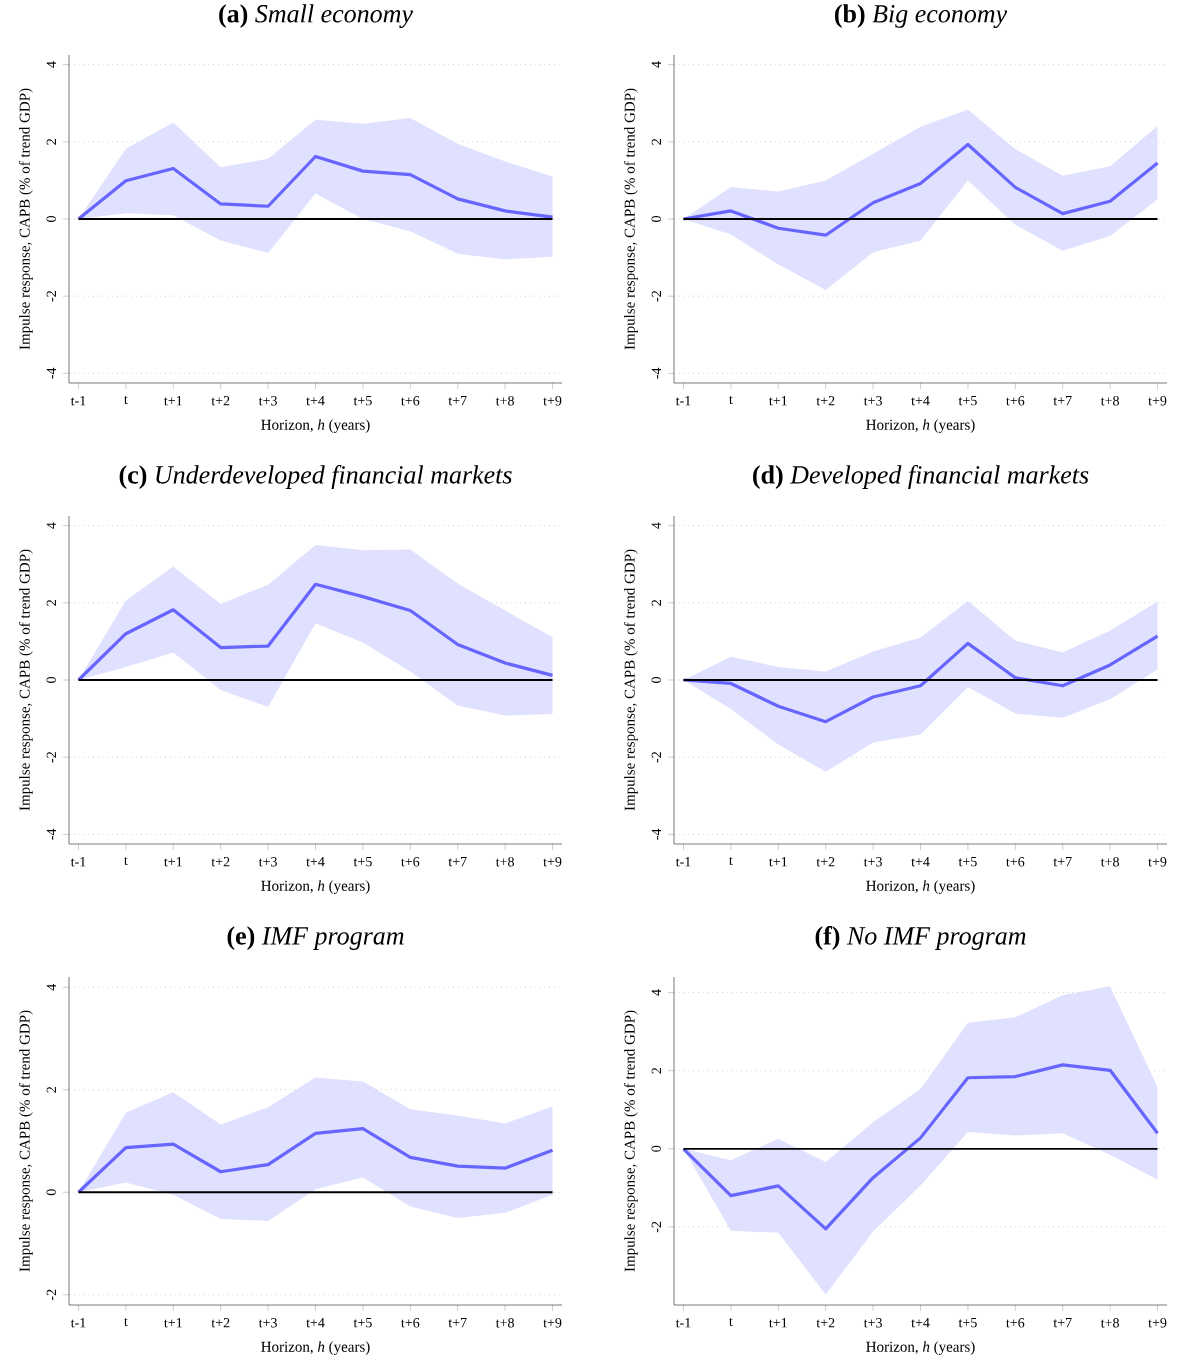 The width and height of the screenshot is (1178, 1364). Describe the element at coordinates (315, 938) in the screenshot. I see `chart-title: (e) IMF program` at that location.